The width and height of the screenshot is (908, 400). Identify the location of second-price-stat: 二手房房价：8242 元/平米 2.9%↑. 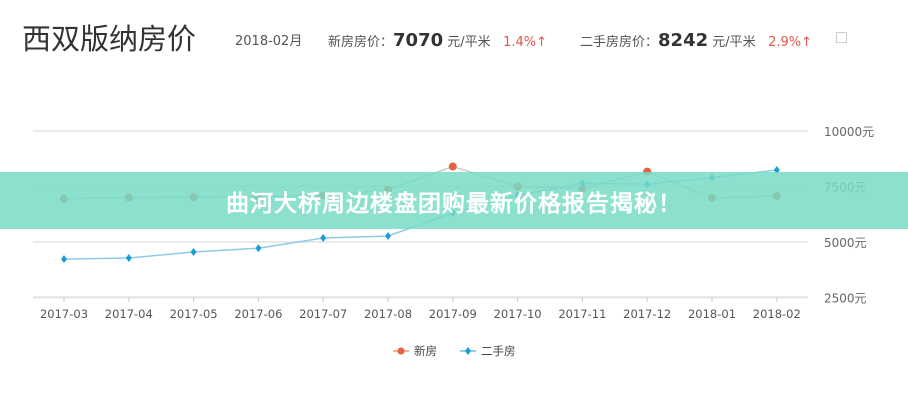
(696, 40).